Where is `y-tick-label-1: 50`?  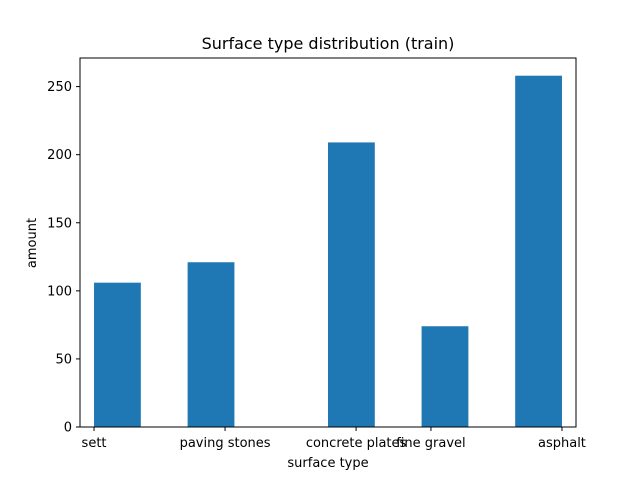
y-tick-label-1: 50 is located at coordinates (63, 359).